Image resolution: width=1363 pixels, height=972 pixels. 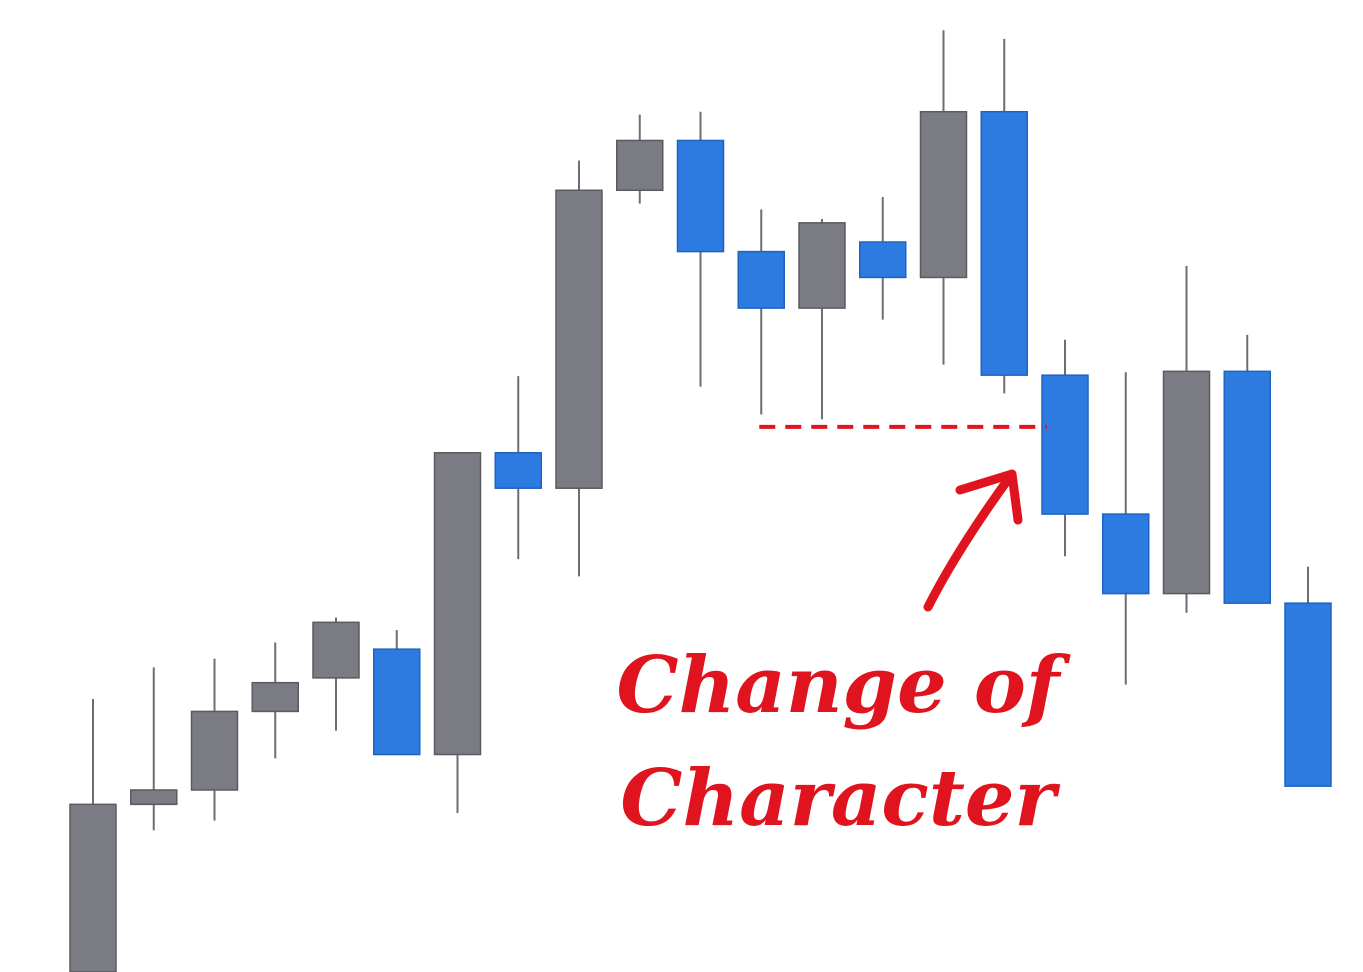 What do you see at coordinates (973, 540) in the screenshot?
I see `annotation-arrow-icon` at bounding box center [973, 540].